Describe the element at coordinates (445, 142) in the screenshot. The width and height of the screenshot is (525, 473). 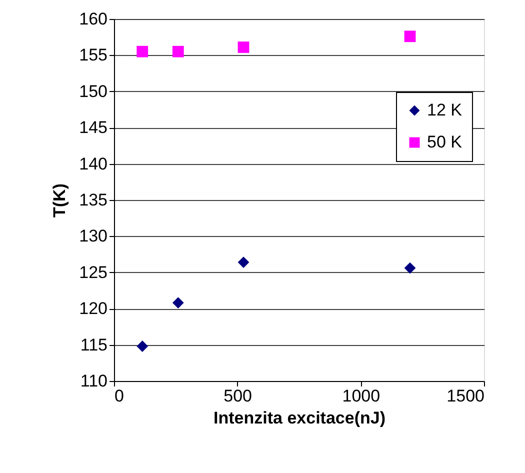
I see `legend-label: 50 K` at that location.